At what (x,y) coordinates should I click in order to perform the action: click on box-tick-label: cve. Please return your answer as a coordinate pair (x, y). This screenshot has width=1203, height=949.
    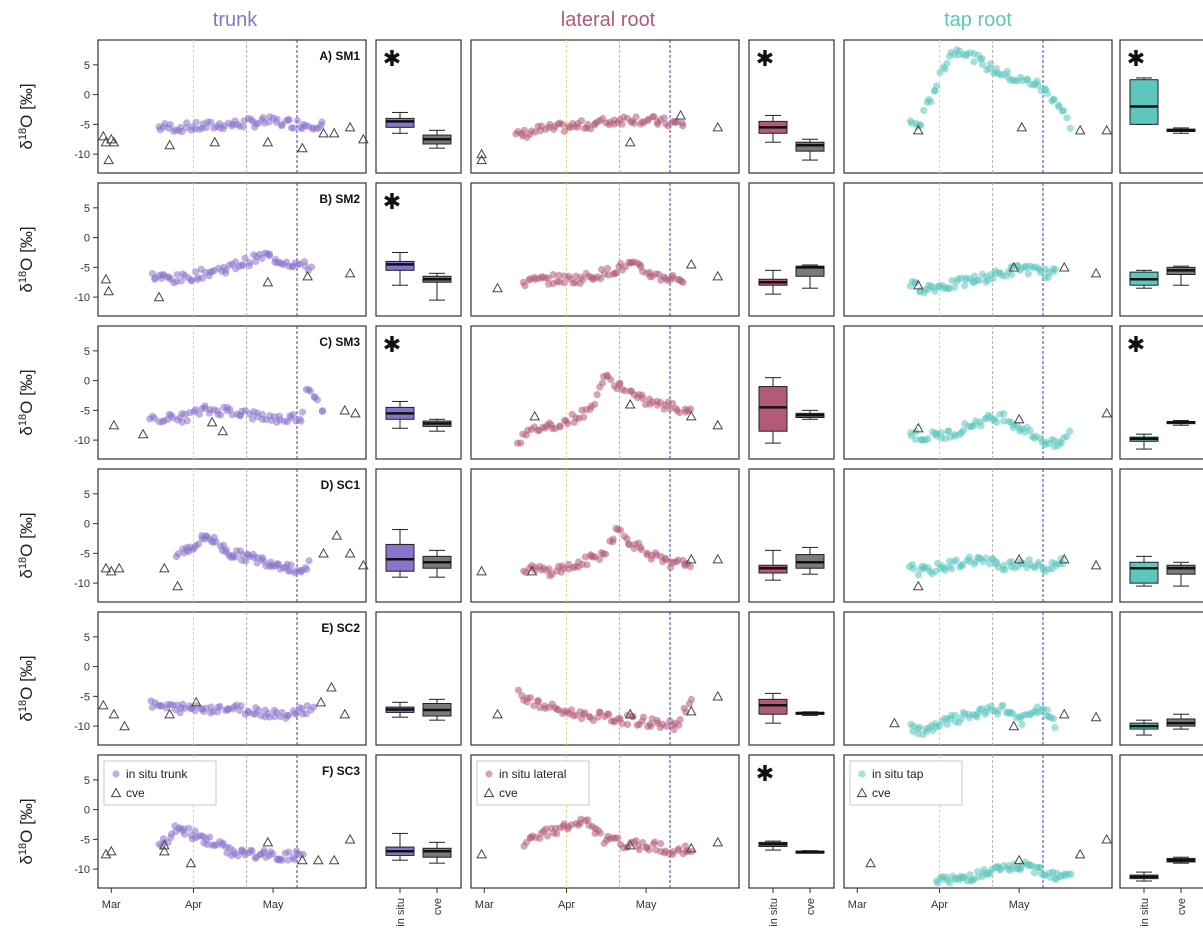
    Looking at the image, I should click on (1182, 906).